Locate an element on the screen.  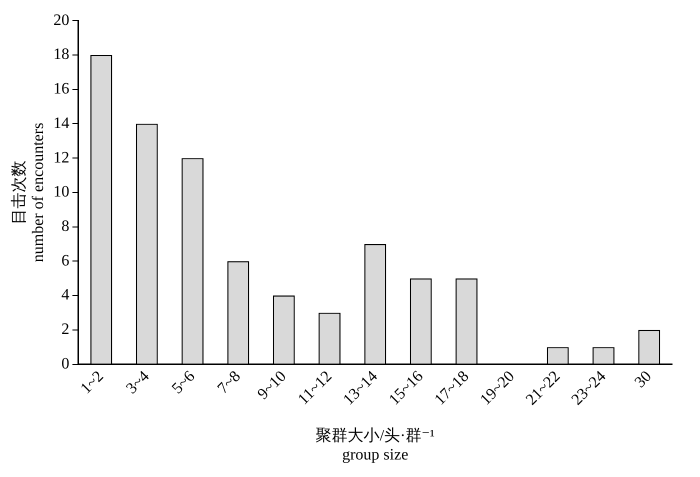
y-tick-label: 2 is located at coordinates (65, 329).